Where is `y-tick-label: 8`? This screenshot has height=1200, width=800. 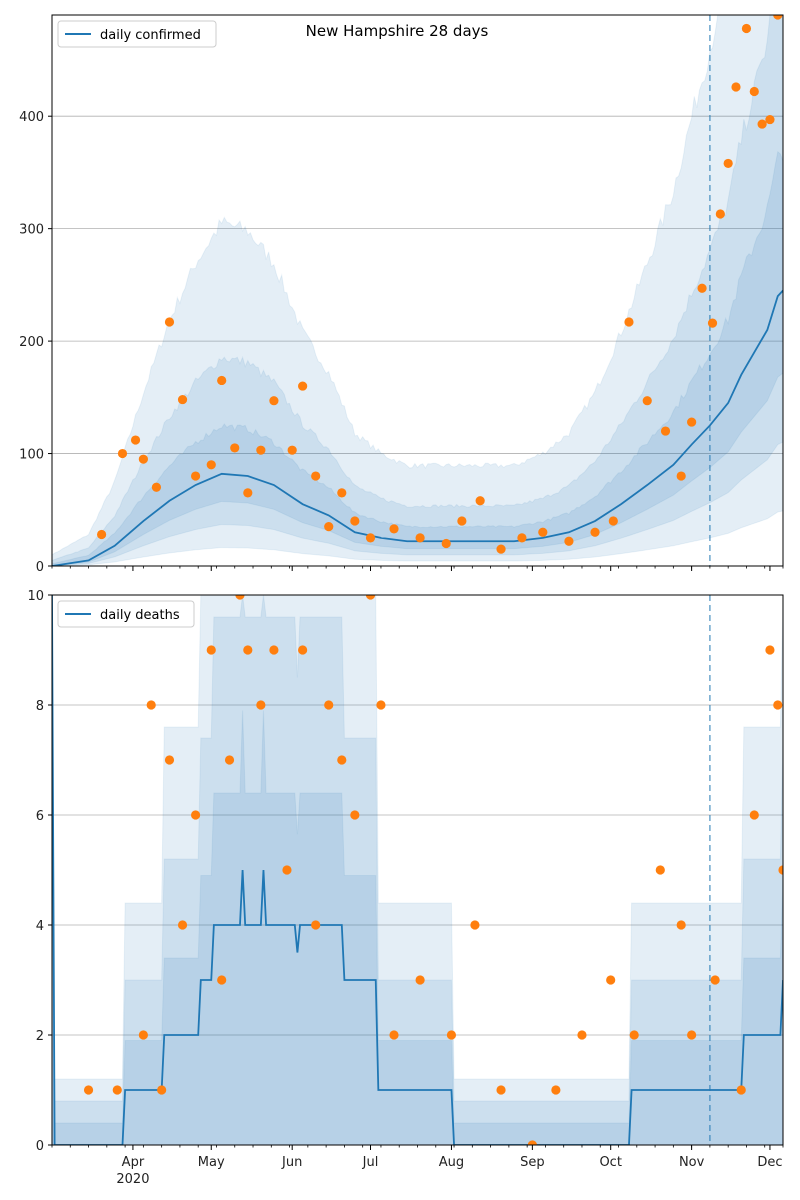 y-tick-label: 8 is located at coordinates (40, 706).